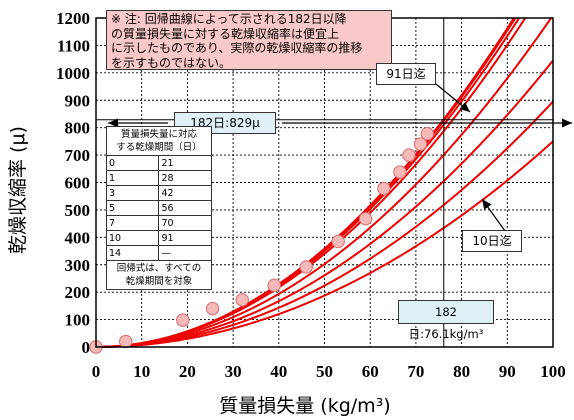 The height and width of the screenshot is (420, 574). What do you see at coordinates (553, 371) in the screenshot?
I see `x-tick-label: 100` at bounding box center [553, 371].